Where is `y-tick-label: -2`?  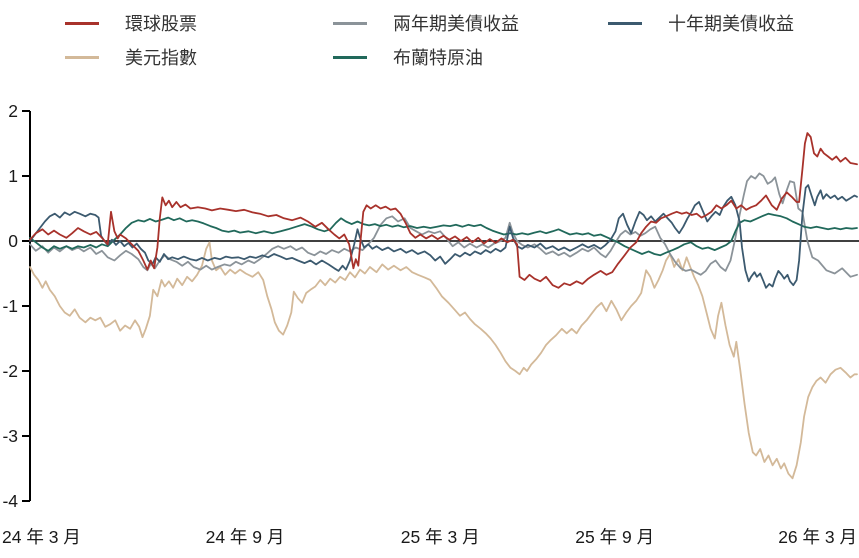
y-tick-label: -2 is located at coordinates (10, 371).